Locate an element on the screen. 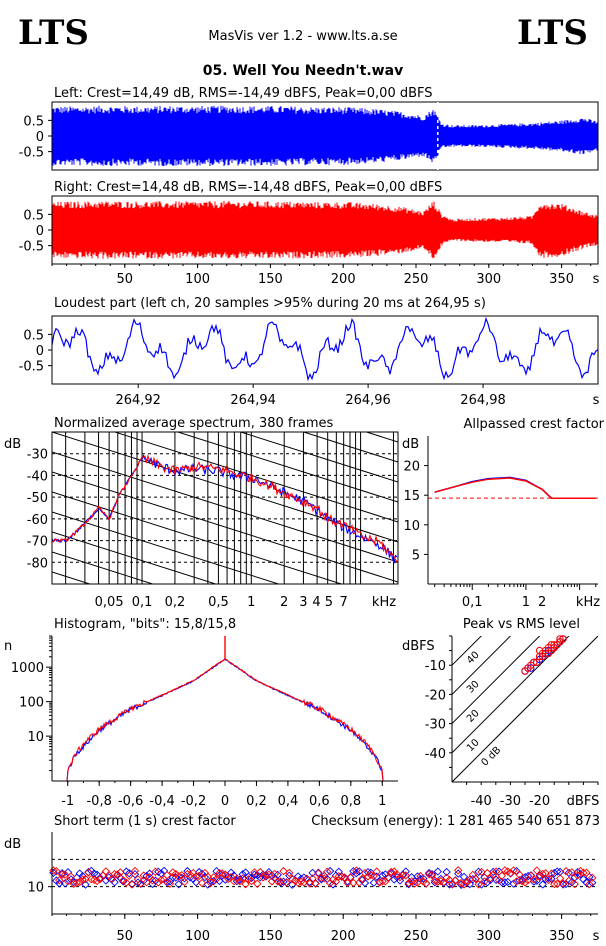 The width and height of the screenshot is (606, 946). x-tick-label: 264,98 is located at coordinates (483, 400).